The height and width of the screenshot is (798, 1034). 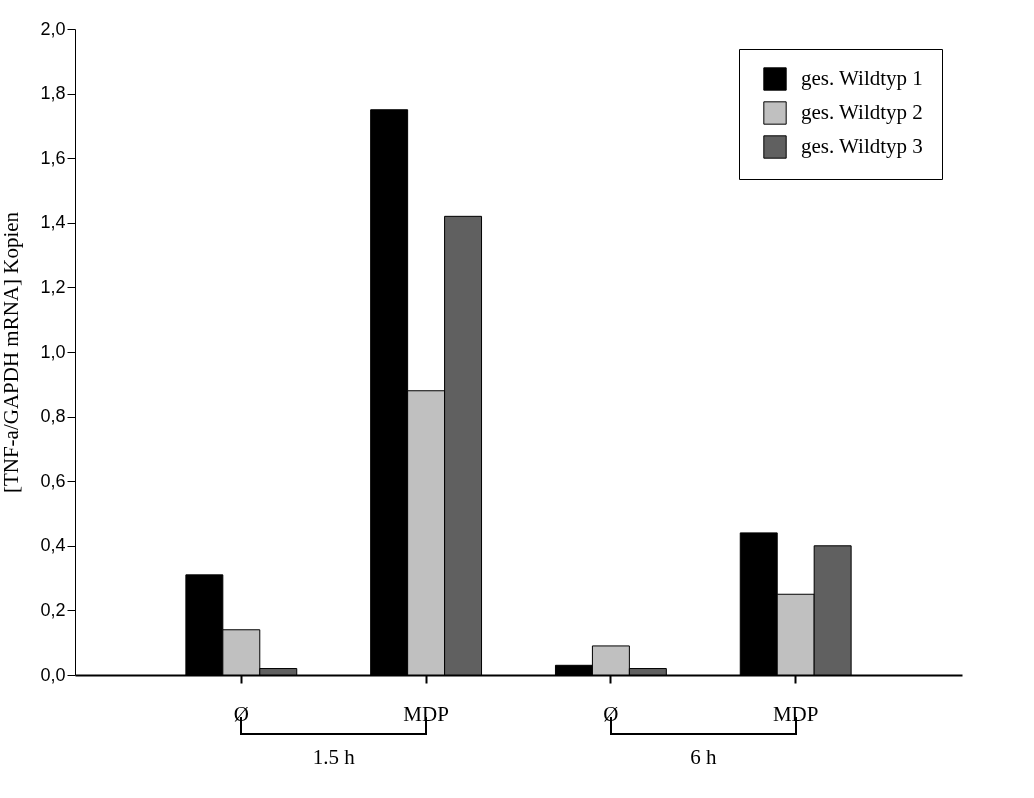 I want to click on y-tick-label: 0,4, so click(x=53, y=545).